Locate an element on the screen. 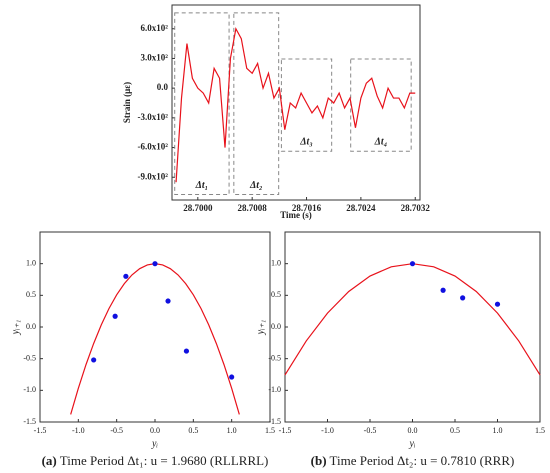 Image resolution: width=550 pixels, height=473 pixels. region-label: Δt₄ is located at coordinates (381, 142).